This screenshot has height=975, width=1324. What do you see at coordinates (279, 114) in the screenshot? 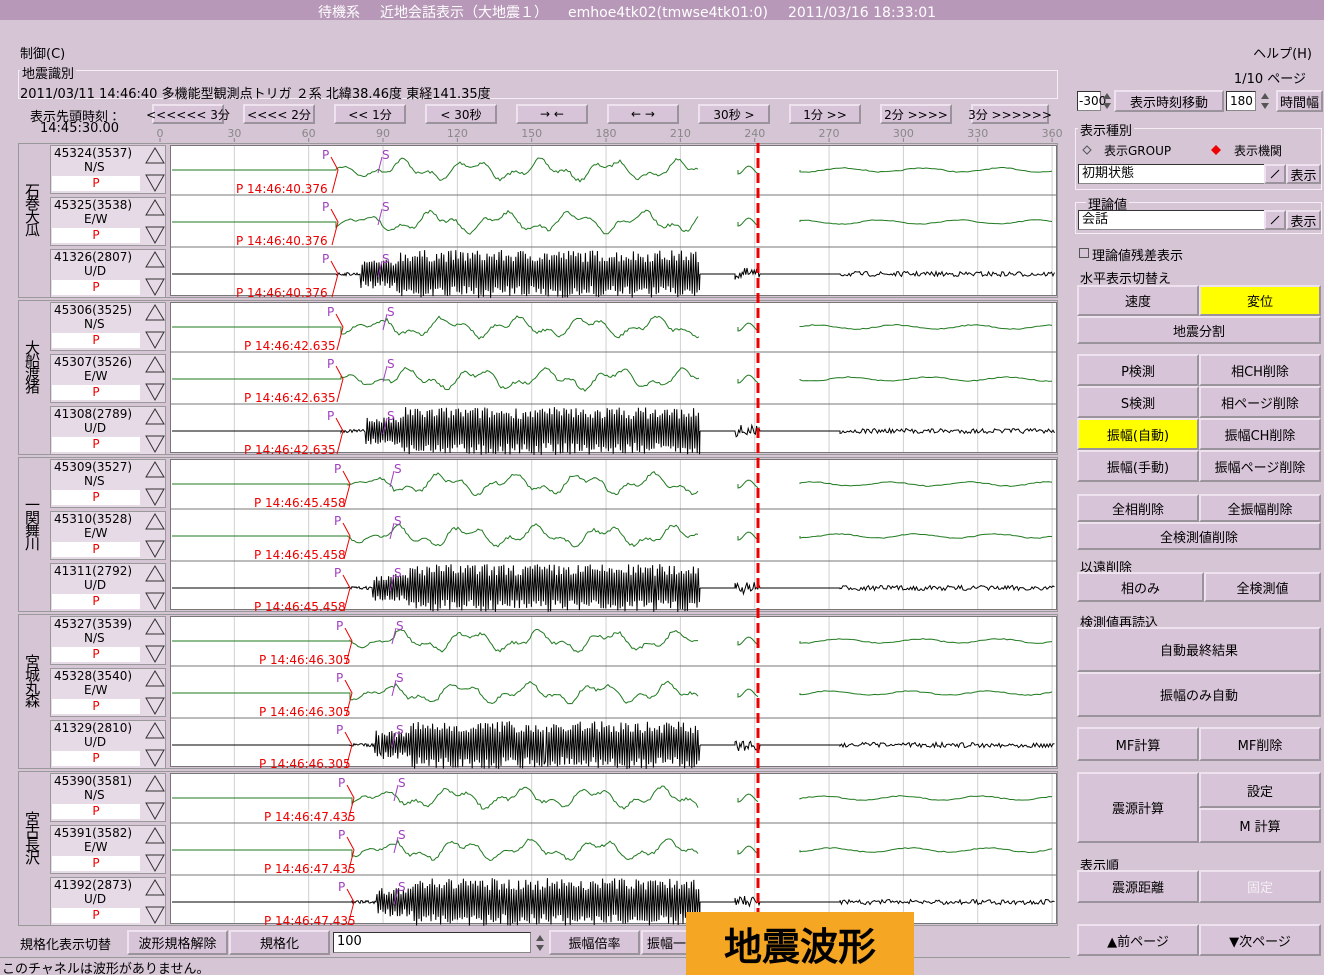
I see `nav-button: <<<< 2分` at bounding box center [279, 114].